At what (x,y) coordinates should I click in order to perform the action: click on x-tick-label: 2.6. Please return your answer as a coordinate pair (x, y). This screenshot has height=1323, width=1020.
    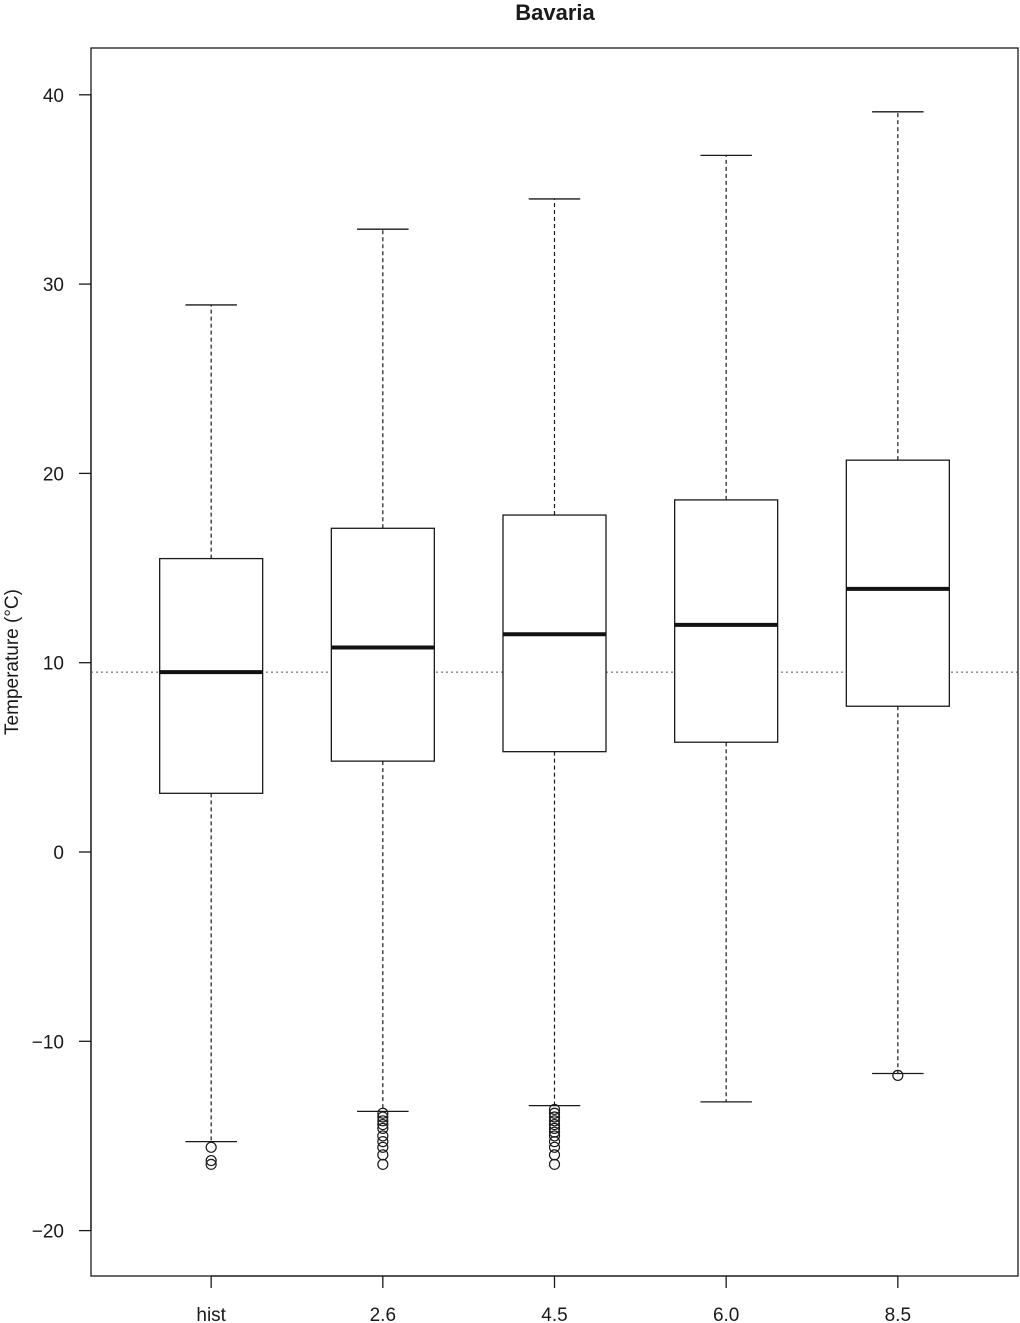
    Looking at the image, I should click on (383, 1314).